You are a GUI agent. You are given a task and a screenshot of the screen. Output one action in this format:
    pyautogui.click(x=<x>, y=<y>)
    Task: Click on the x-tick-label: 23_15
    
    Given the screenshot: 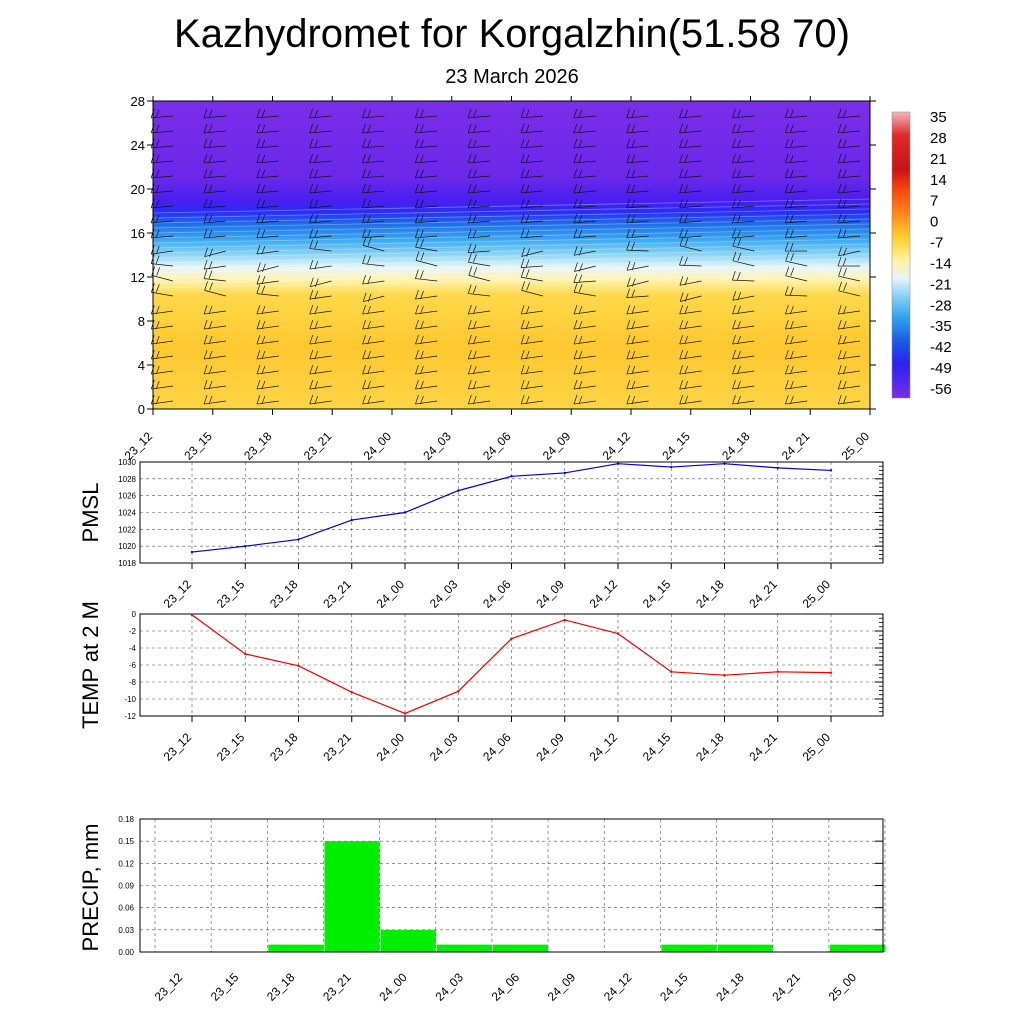 What is the action you would take?
    pyautogui.click(x=225, y=987)
    